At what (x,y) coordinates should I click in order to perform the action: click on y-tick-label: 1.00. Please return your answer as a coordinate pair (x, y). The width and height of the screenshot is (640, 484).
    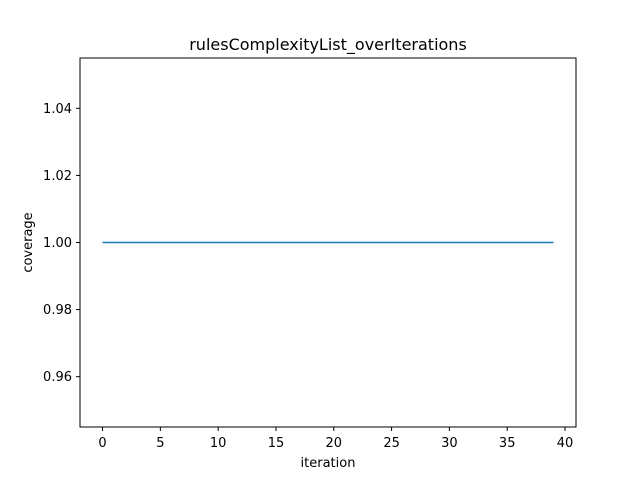
    Looking at the image, I should click on (57, 243).